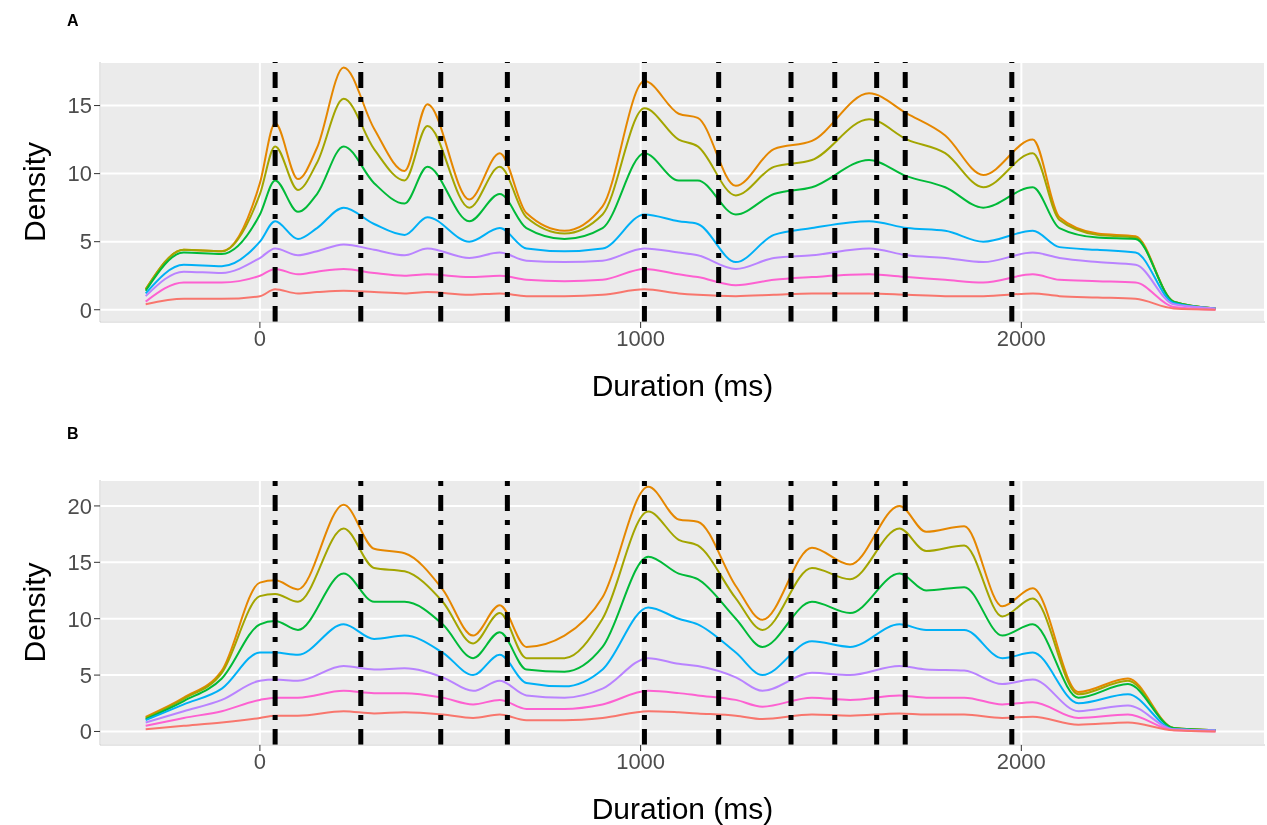 This screenshot has width=1267, height=825. Describe the element at coordinates (73, 21) in the screenshot. I see `chart-title: A` at that location.